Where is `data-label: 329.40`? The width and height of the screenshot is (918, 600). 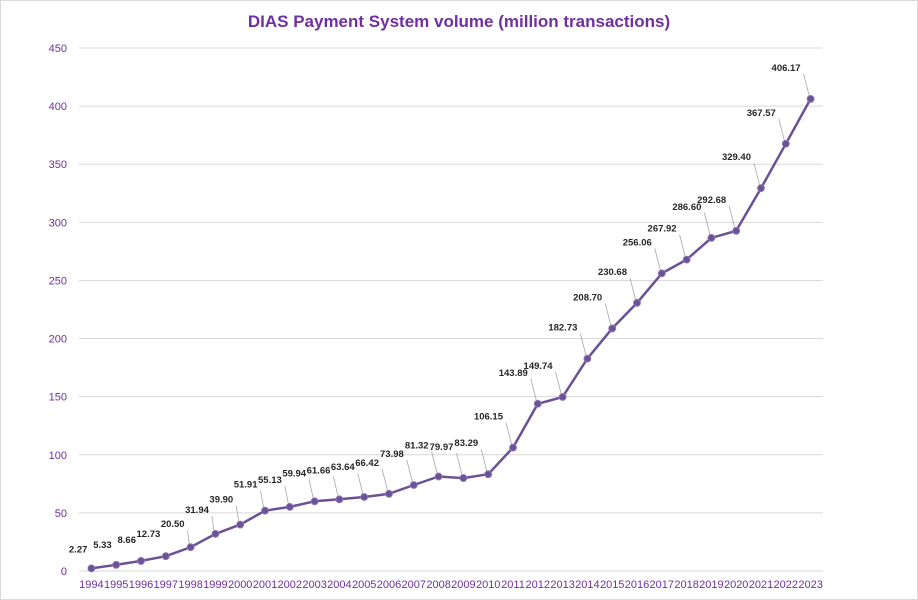
data-label: 329.40 is located at coordinates (736, 157).